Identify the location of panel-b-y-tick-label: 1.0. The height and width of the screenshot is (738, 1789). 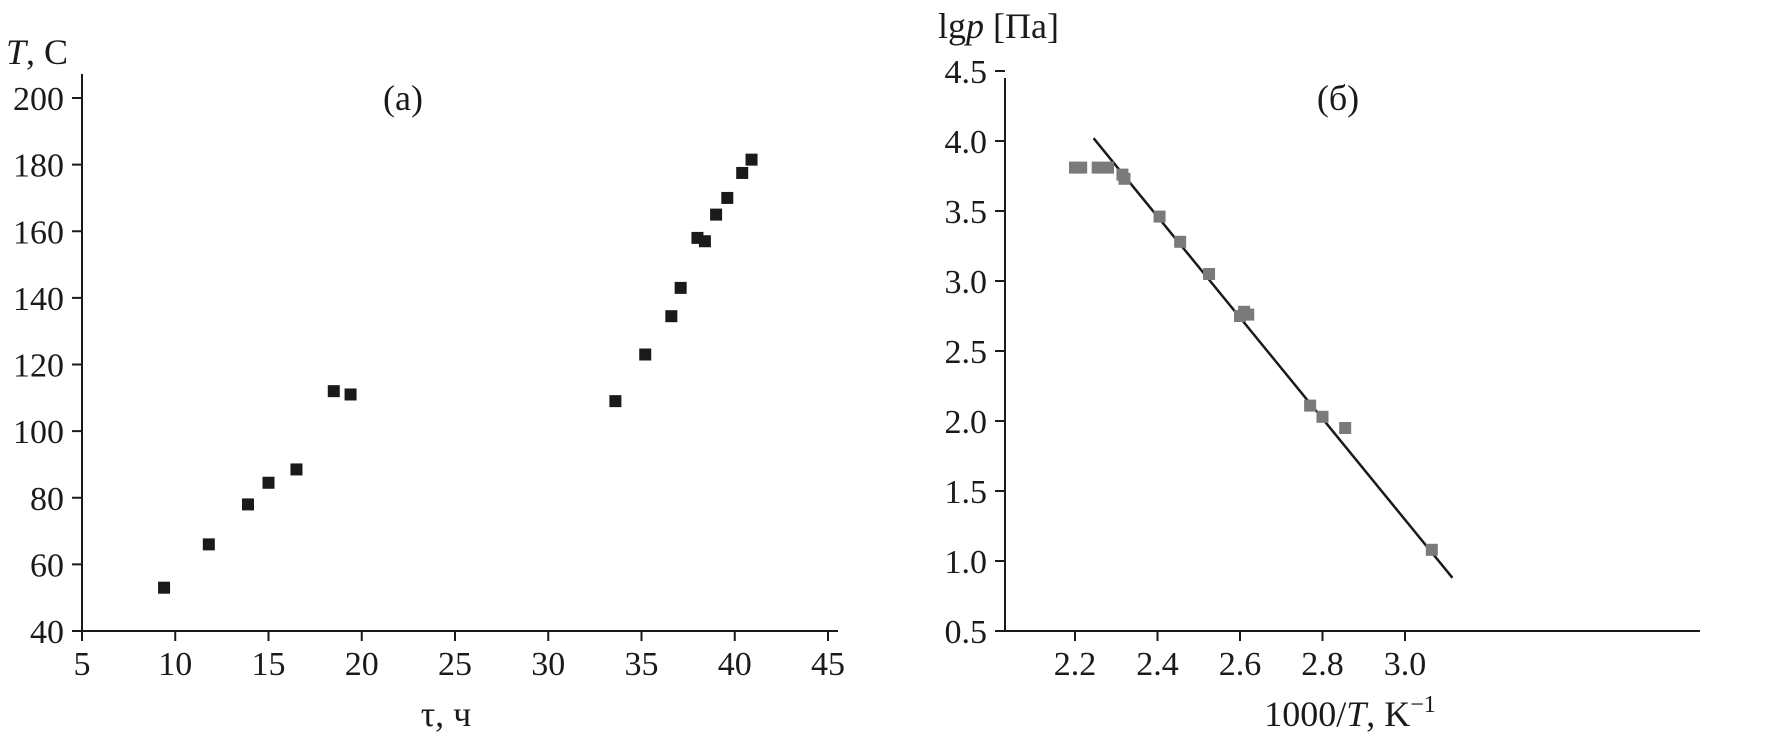
(966, 562).